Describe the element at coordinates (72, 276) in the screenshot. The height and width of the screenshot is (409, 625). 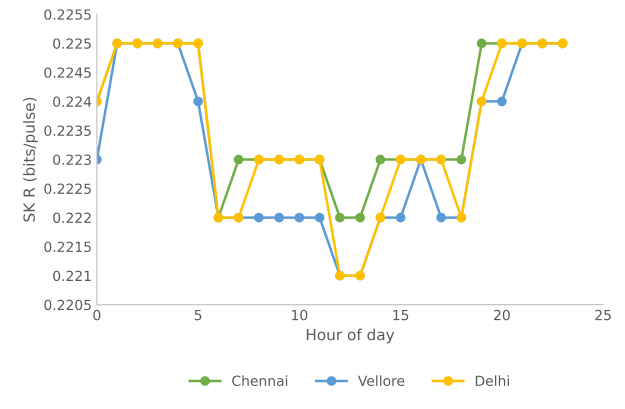
I see `y-tick-label: 0.221` at that location.